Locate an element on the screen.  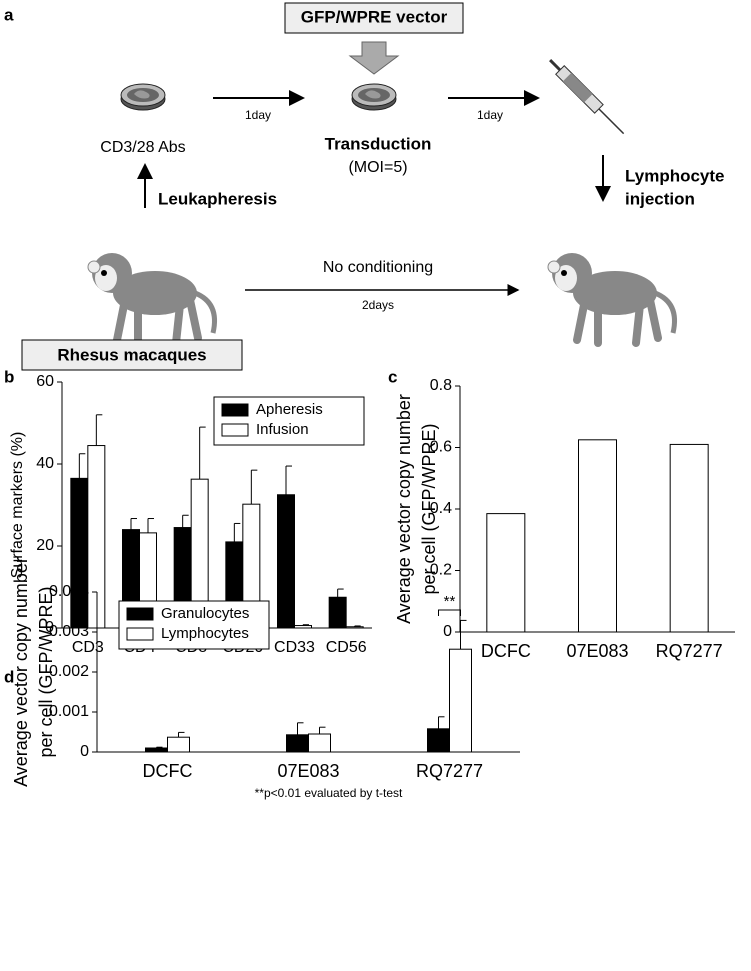
panel-label: a is located at coordinates (9, 14).